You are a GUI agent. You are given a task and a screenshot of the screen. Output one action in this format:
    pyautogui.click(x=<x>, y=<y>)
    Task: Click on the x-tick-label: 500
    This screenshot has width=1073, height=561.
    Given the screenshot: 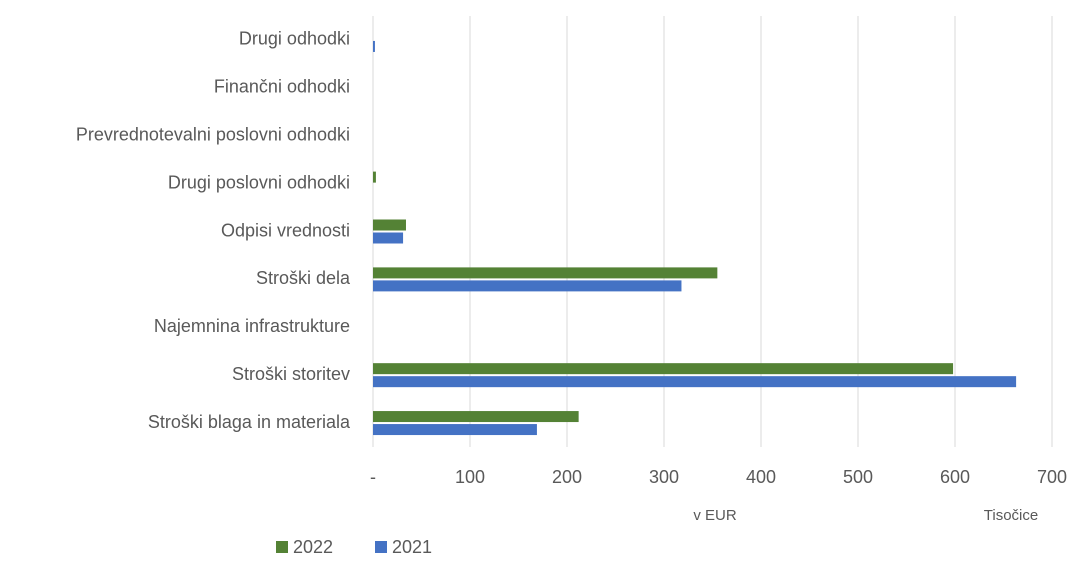 What is the action you would take?
    pyautogui.click(x=858, y=477)
    